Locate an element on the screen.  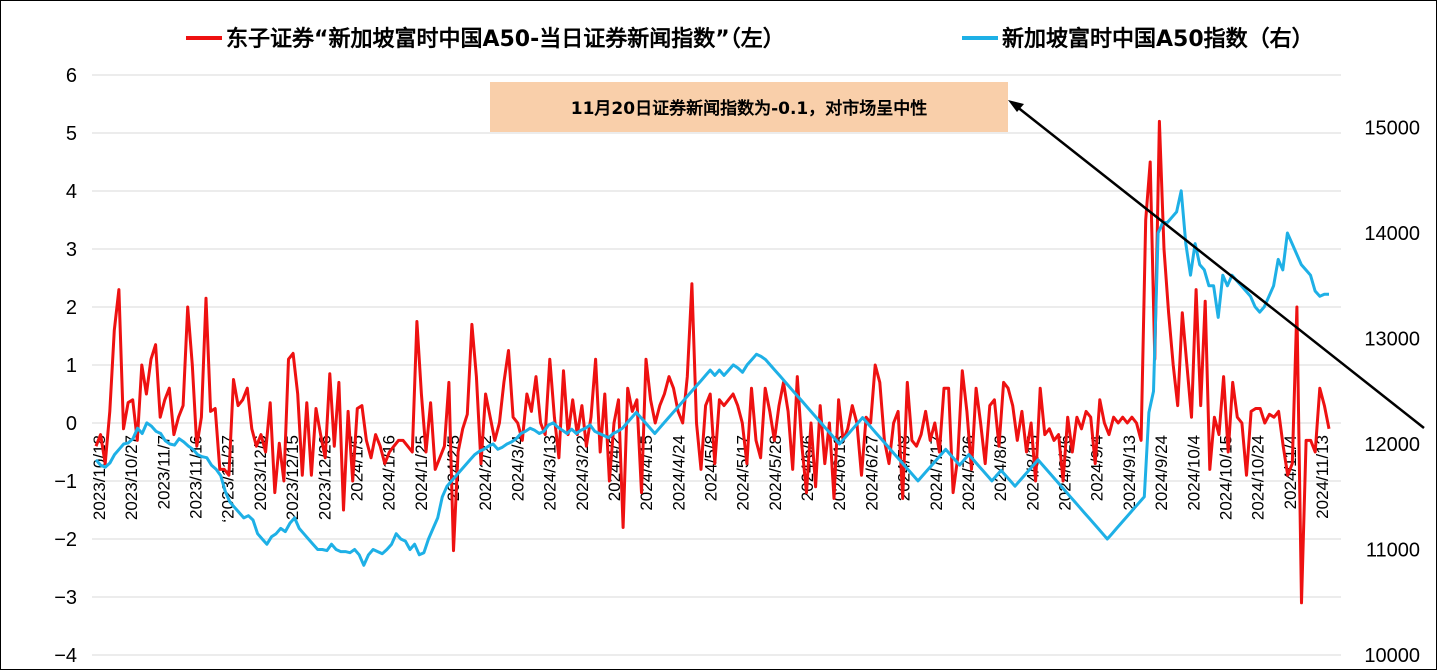
x-tick-label: ‘2023/11/27 is located at coordinates (228, 479).